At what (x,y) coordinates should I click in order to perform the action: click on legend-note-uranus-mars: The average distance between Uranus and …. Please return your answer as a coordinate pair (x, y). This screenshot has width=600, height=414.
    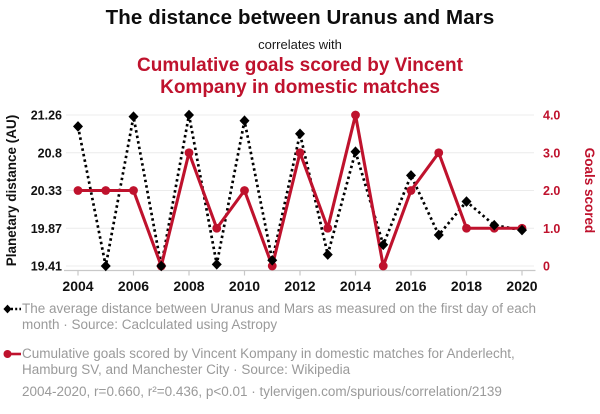
    Looking at the image, I should click on (305, 317).